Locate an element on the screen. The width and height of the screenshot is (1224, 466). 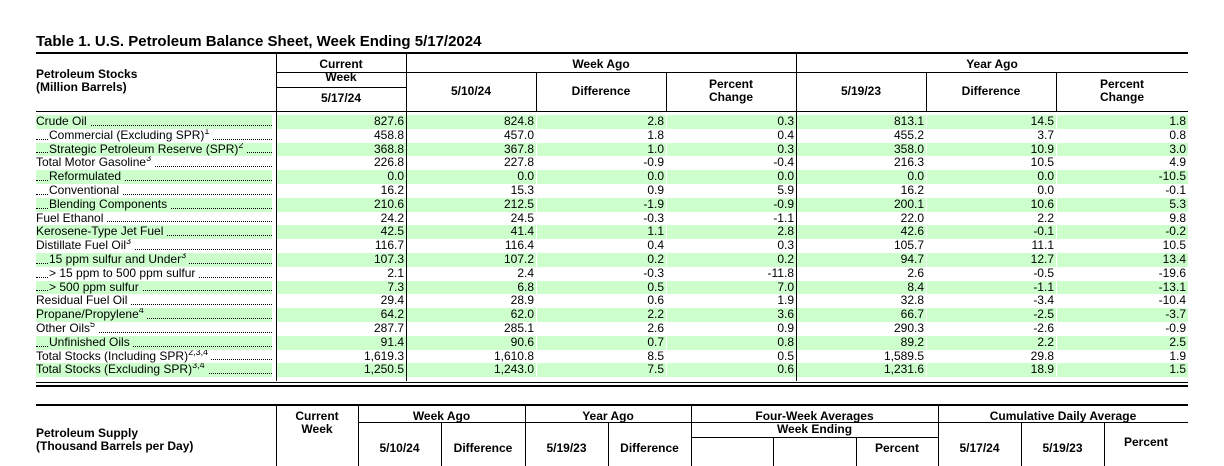
supply-year-ago-date: 5/19/23 is located at coordinates (566, 448).